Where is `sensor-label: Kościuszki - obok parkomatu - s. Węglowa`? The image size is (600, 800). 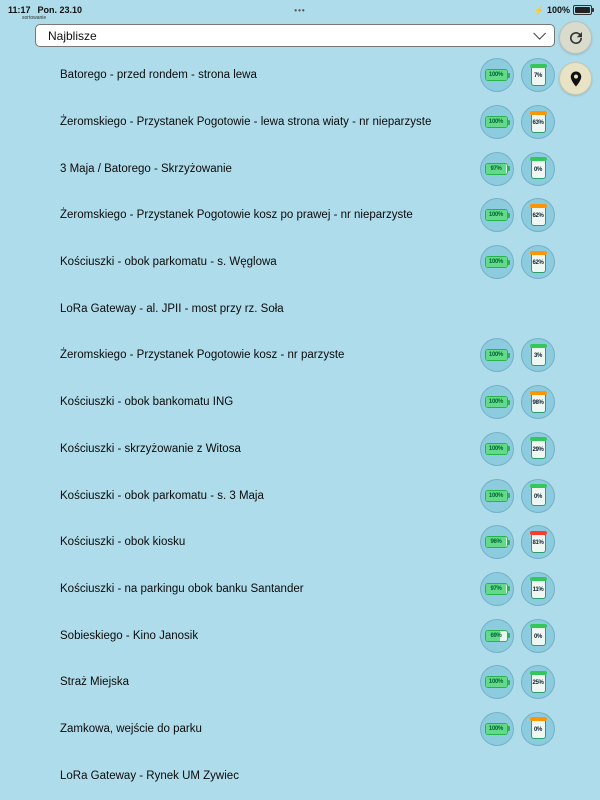 sensor-label: Kościuszki - obok parkomatu - s. Węglowa is located at coordinates (168, 262).